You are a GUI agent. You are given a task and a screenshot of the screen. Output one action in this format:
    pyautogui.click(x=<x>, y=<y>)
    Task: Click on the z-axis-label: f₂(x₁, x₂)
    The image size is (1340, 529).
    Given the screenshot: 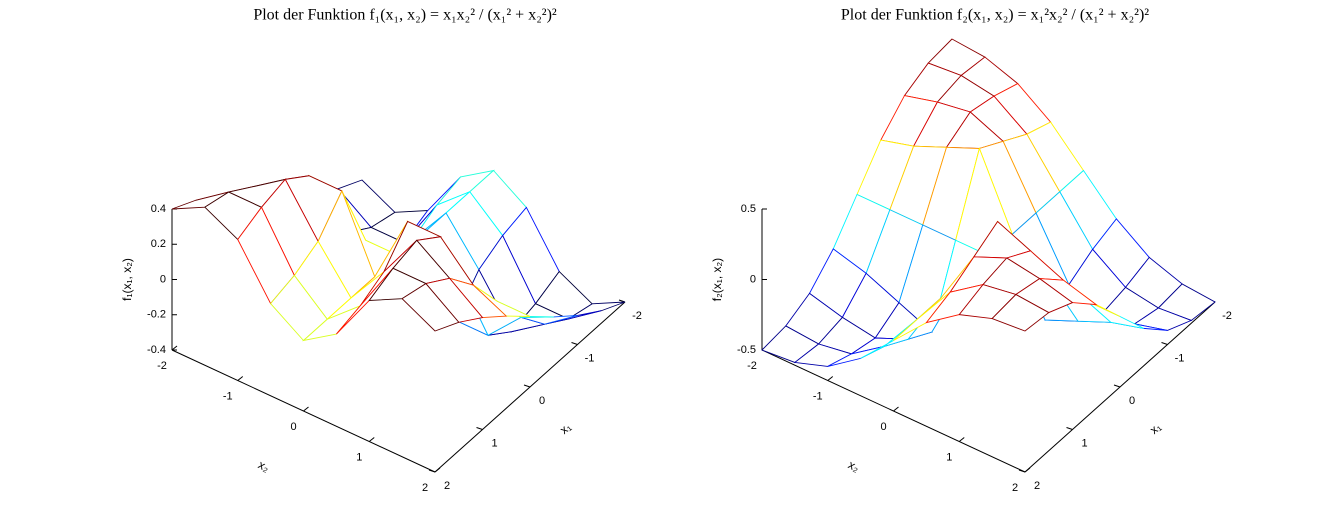 What is the action you would take?
    pyautogui.click(x=717, y=279)
    